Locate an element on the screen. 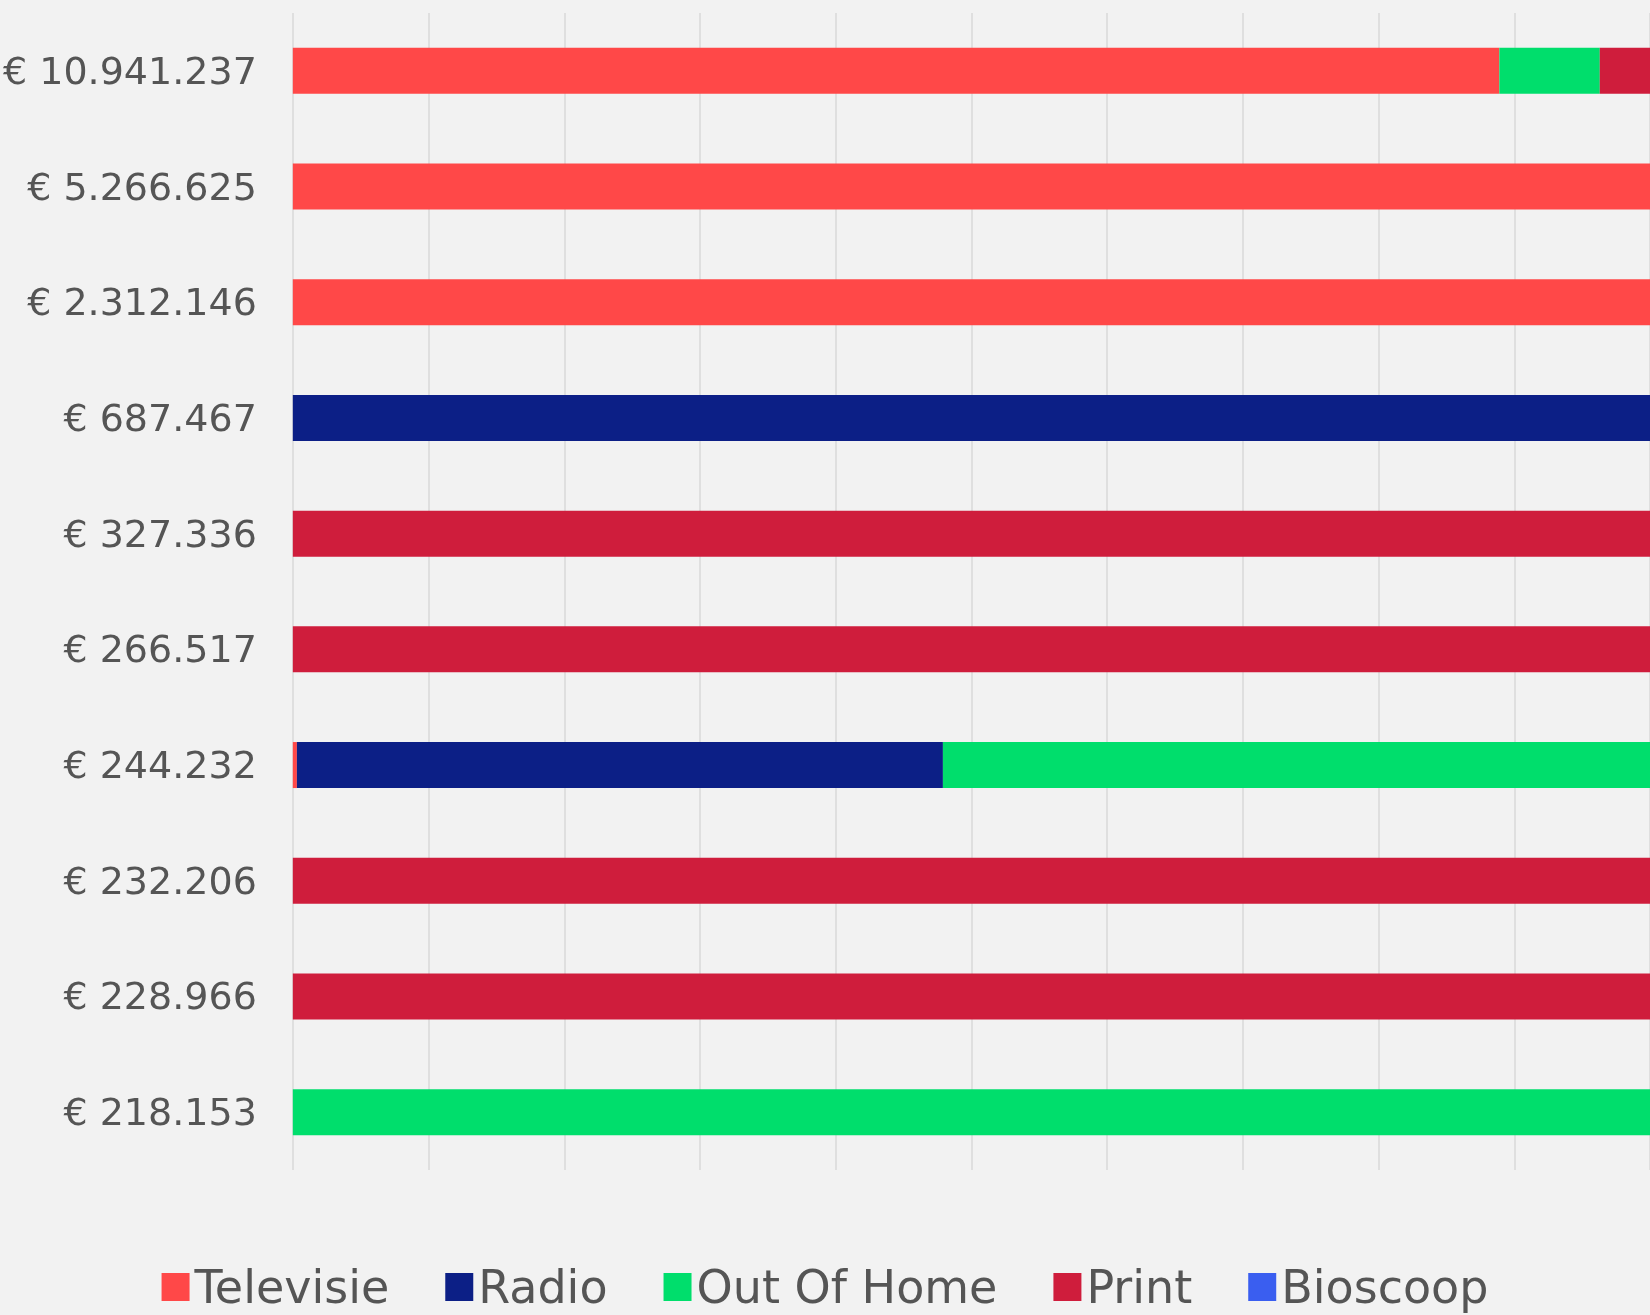  y-tick-label: € 266.517 is located at coordinates (160, 649).